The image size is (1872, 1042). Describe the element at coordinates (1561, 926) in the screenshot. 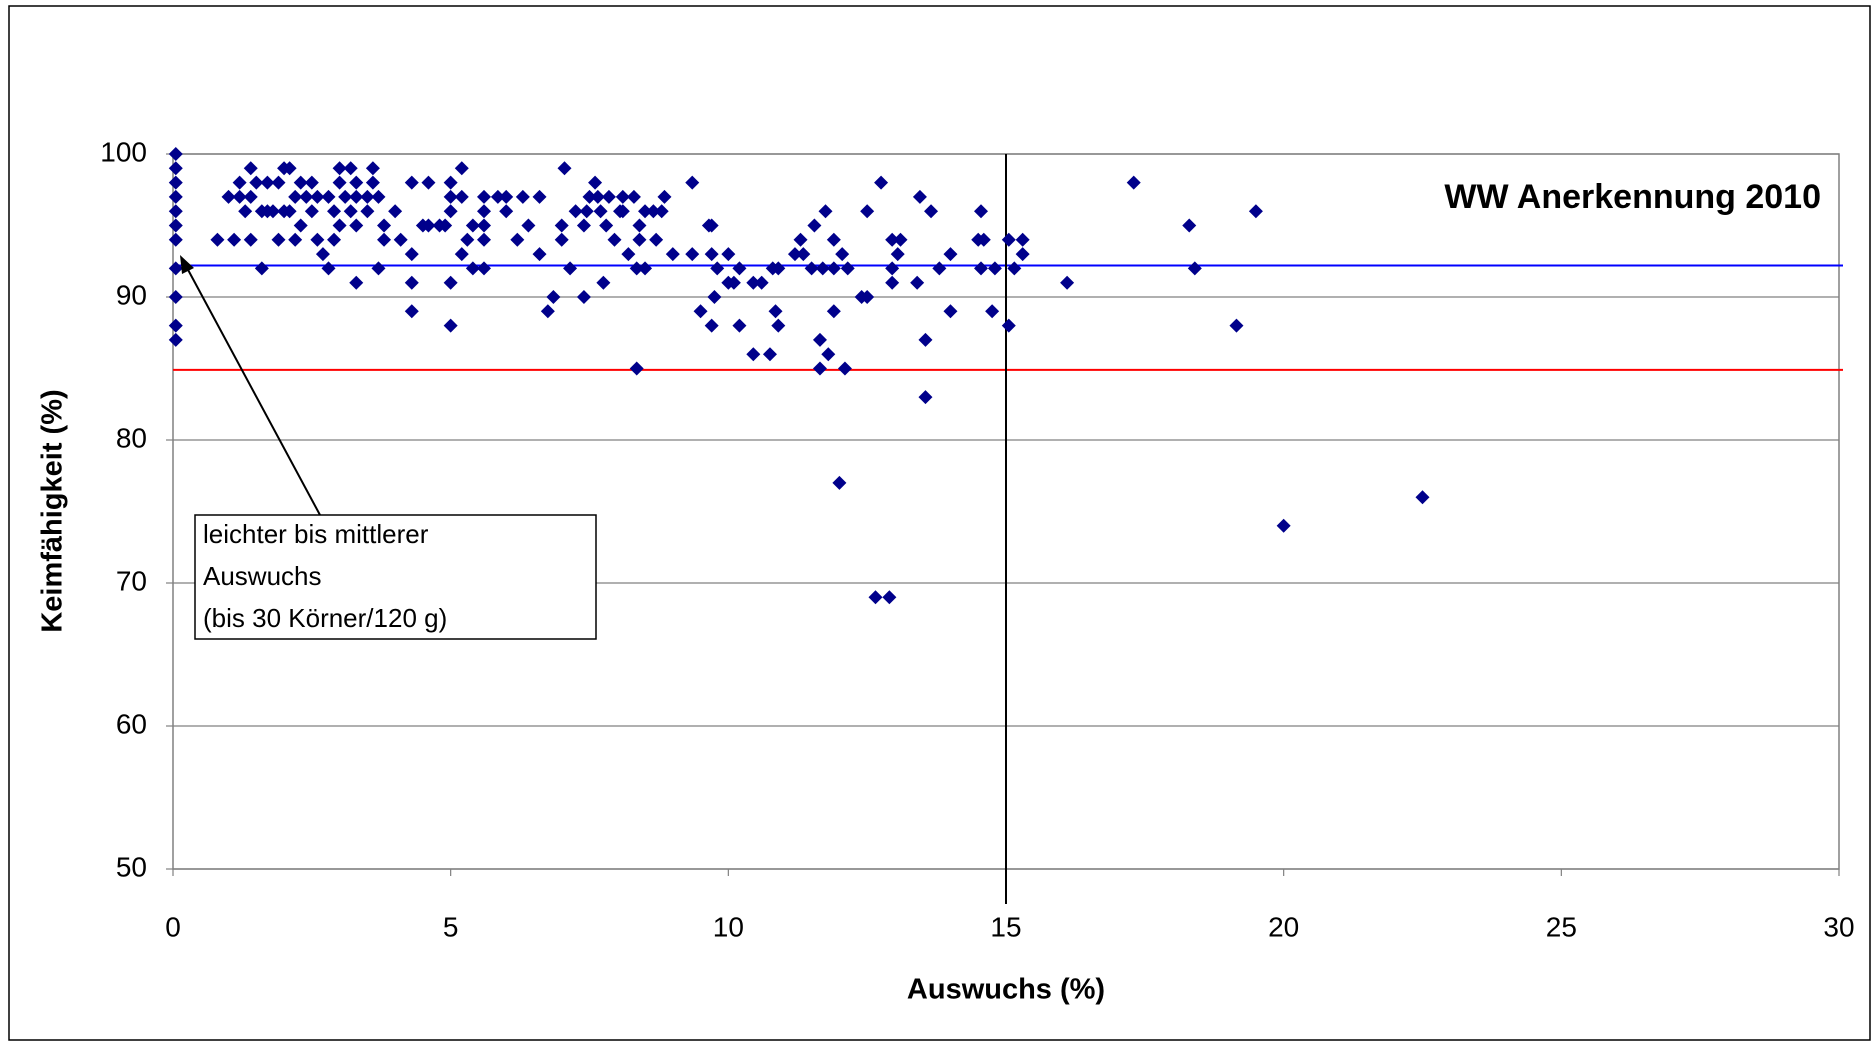

I see `x-tick-label: 25` at that location.